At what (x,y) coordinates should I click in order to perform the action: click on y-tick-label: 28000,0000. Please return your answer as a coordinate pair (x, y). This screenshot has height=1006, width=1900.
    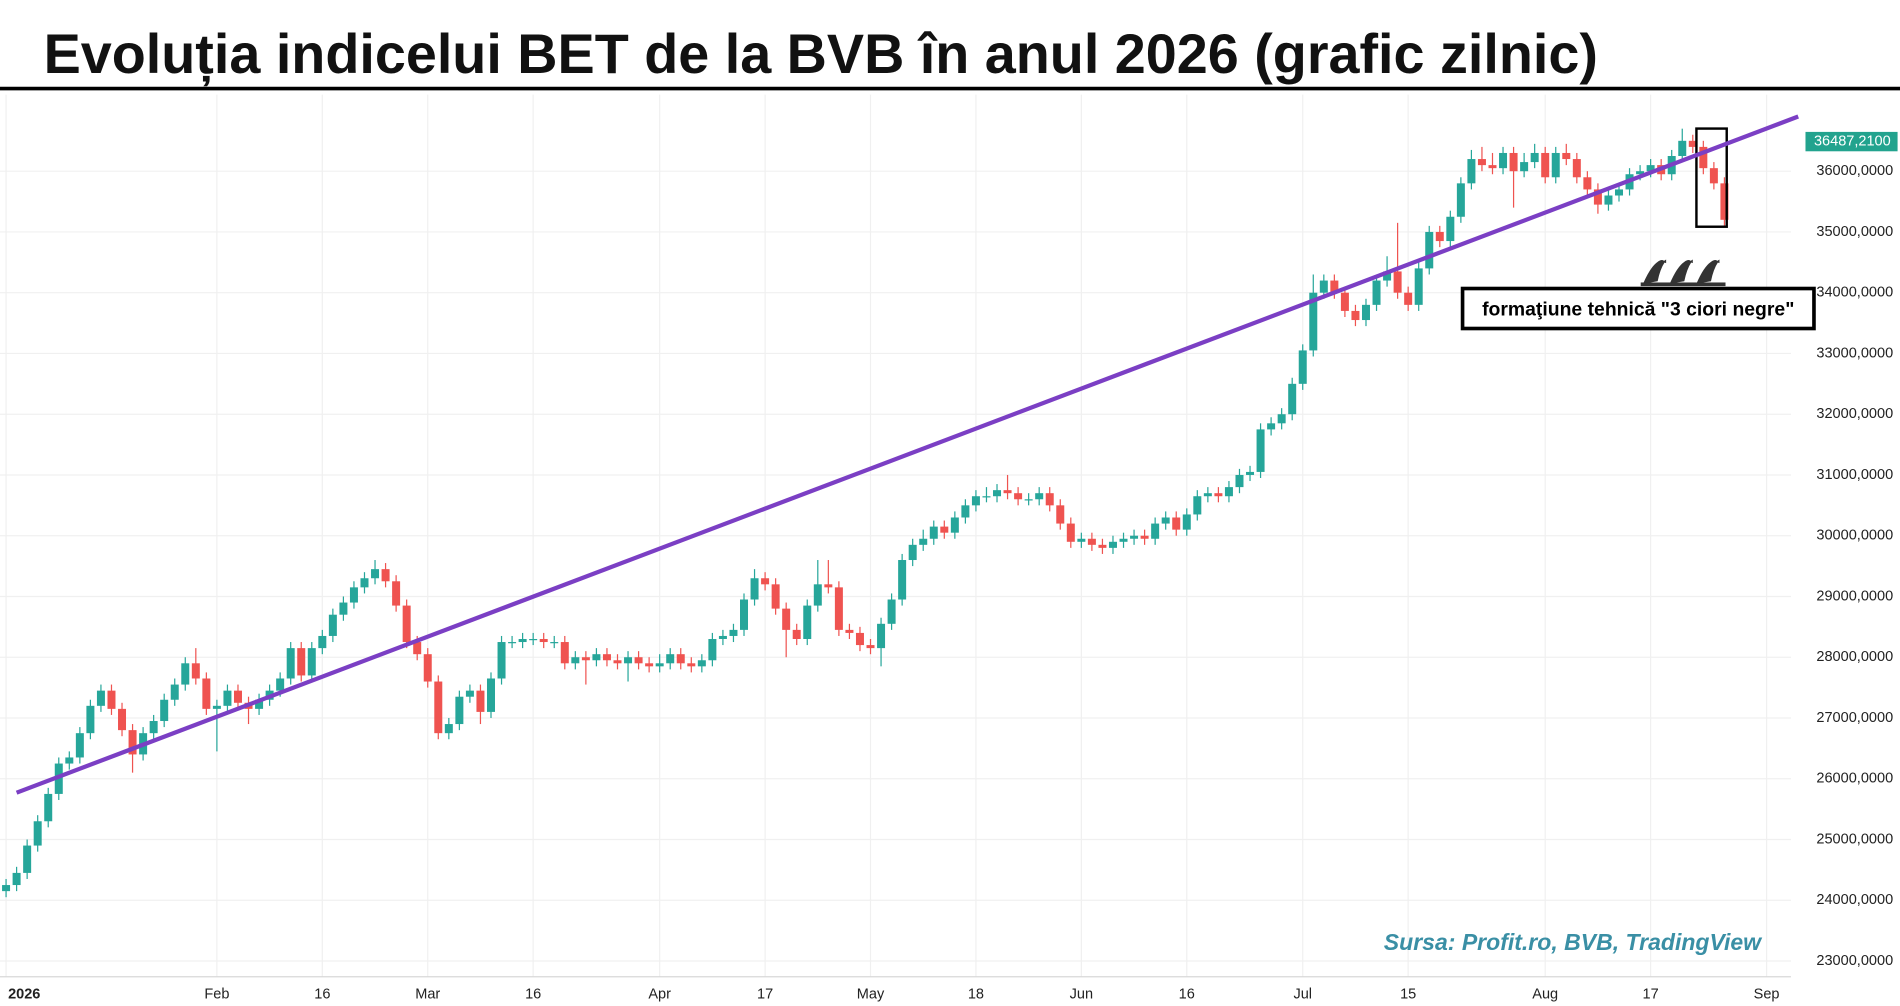
    Looking at the image, I should click on (1854, 657).